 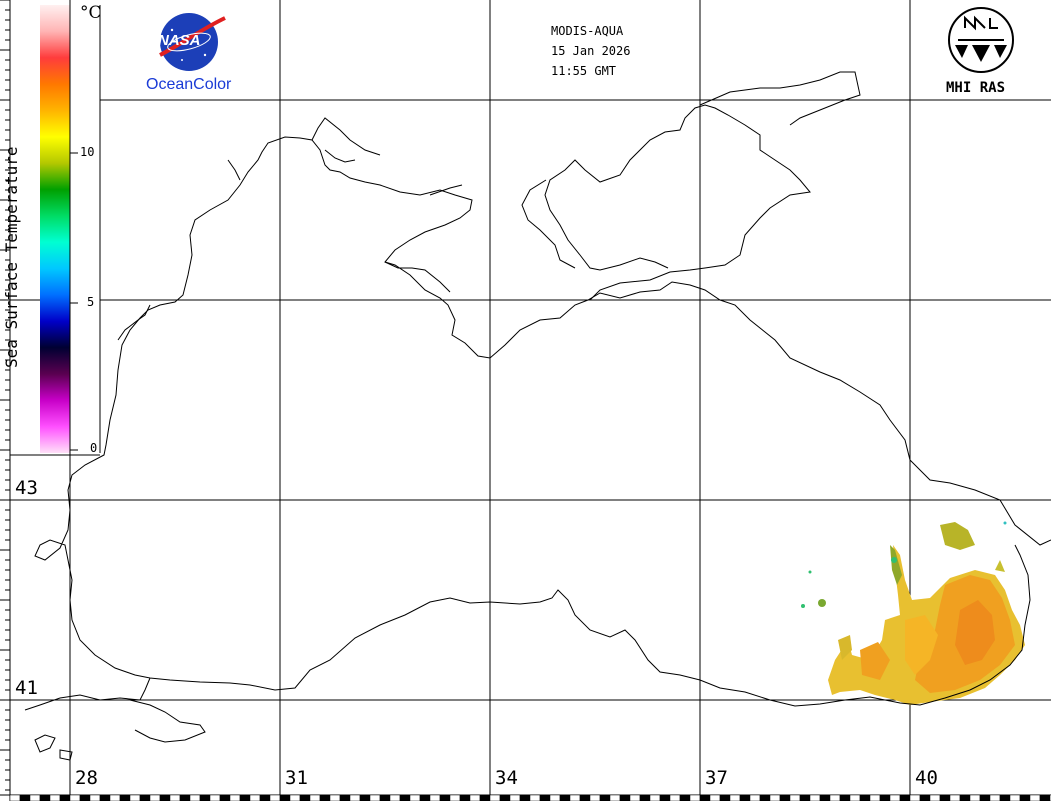 I want to click on colorbar, so click(x=55, y=230).